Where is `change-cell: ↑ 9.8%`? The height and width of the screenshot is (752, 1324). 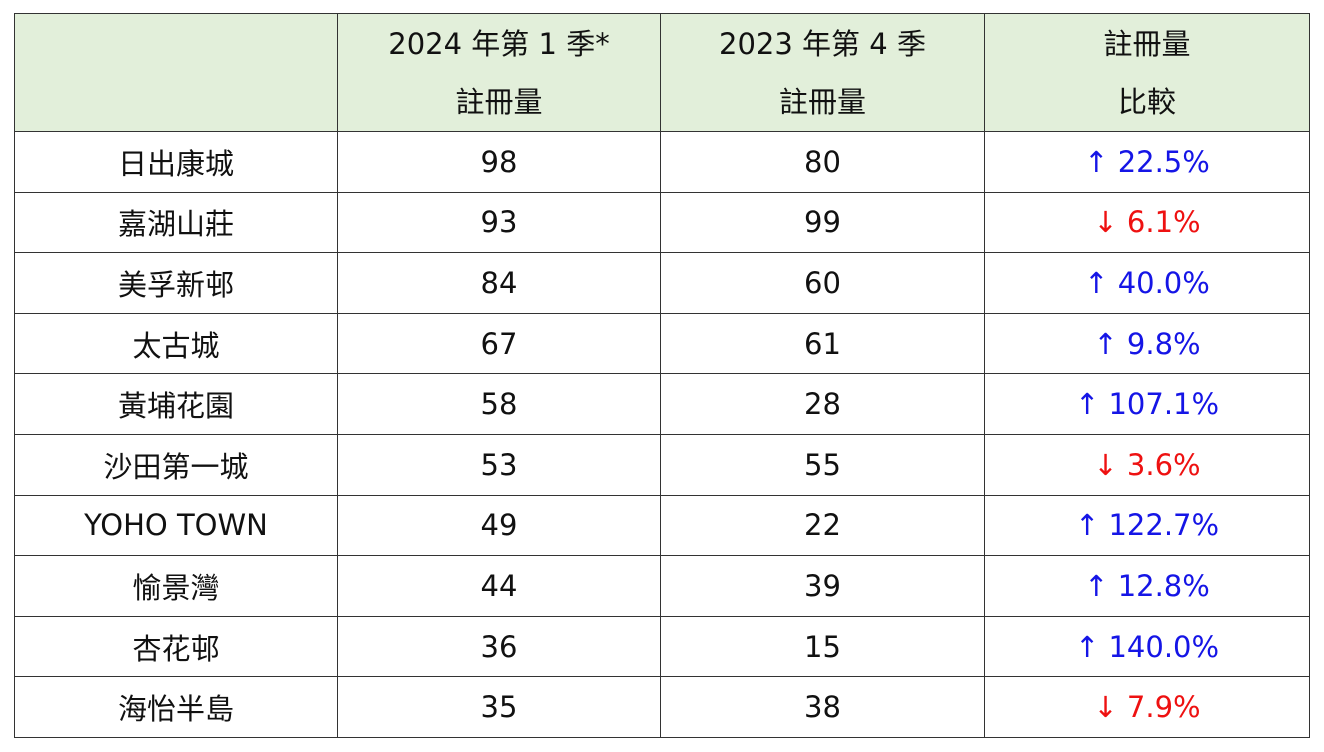 change-cell: ↑ 9.8% is located at coordinates (1147, 343).